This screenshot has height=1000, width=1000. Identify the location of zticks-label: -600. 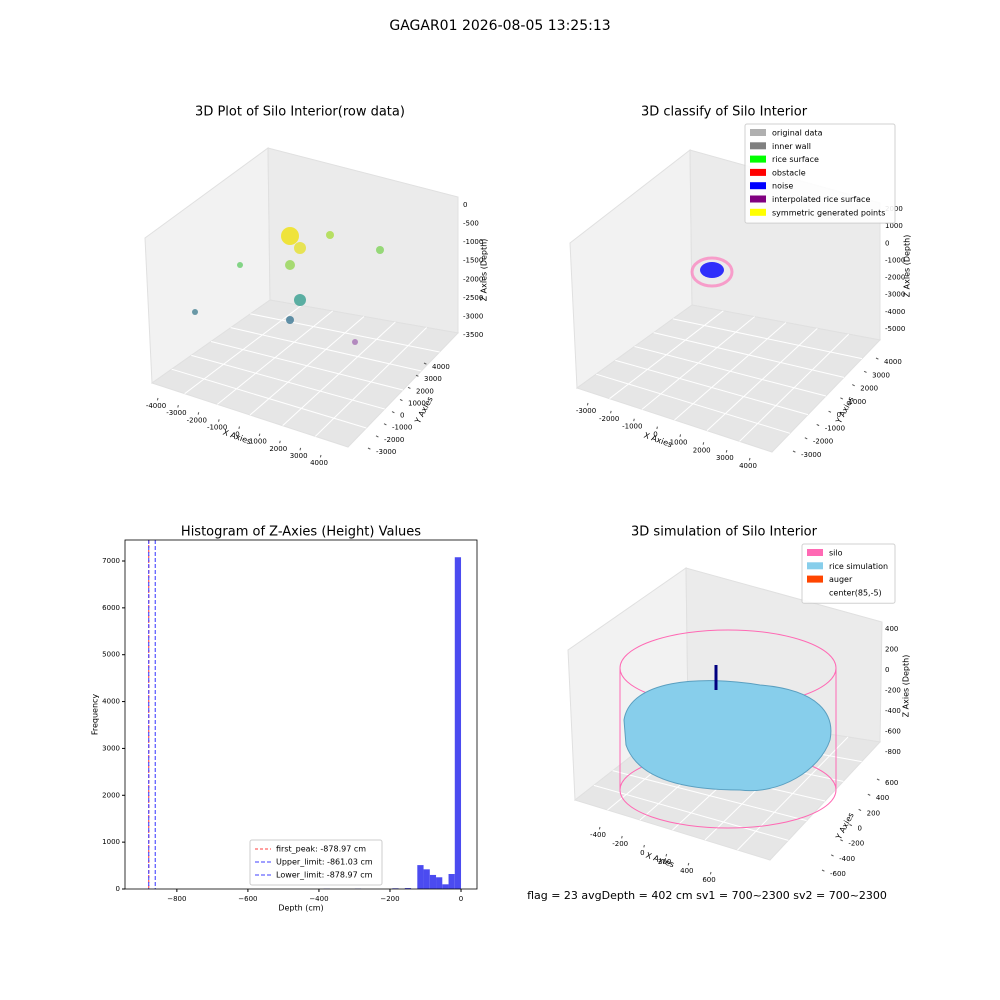
(893, 732).